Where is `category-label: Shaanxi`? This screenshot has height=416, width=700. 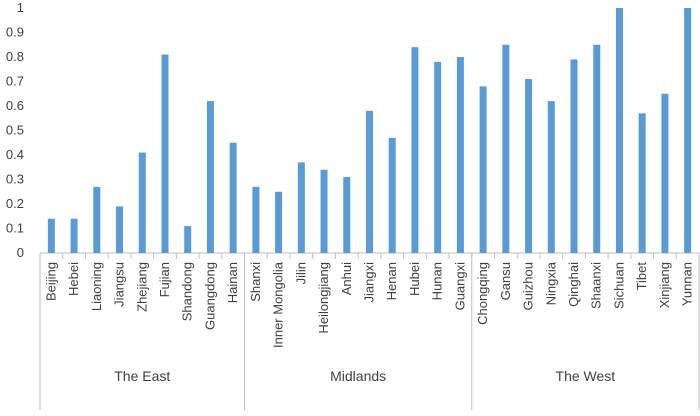 category-label: Shaanxi is located at coordinates (596, 285).